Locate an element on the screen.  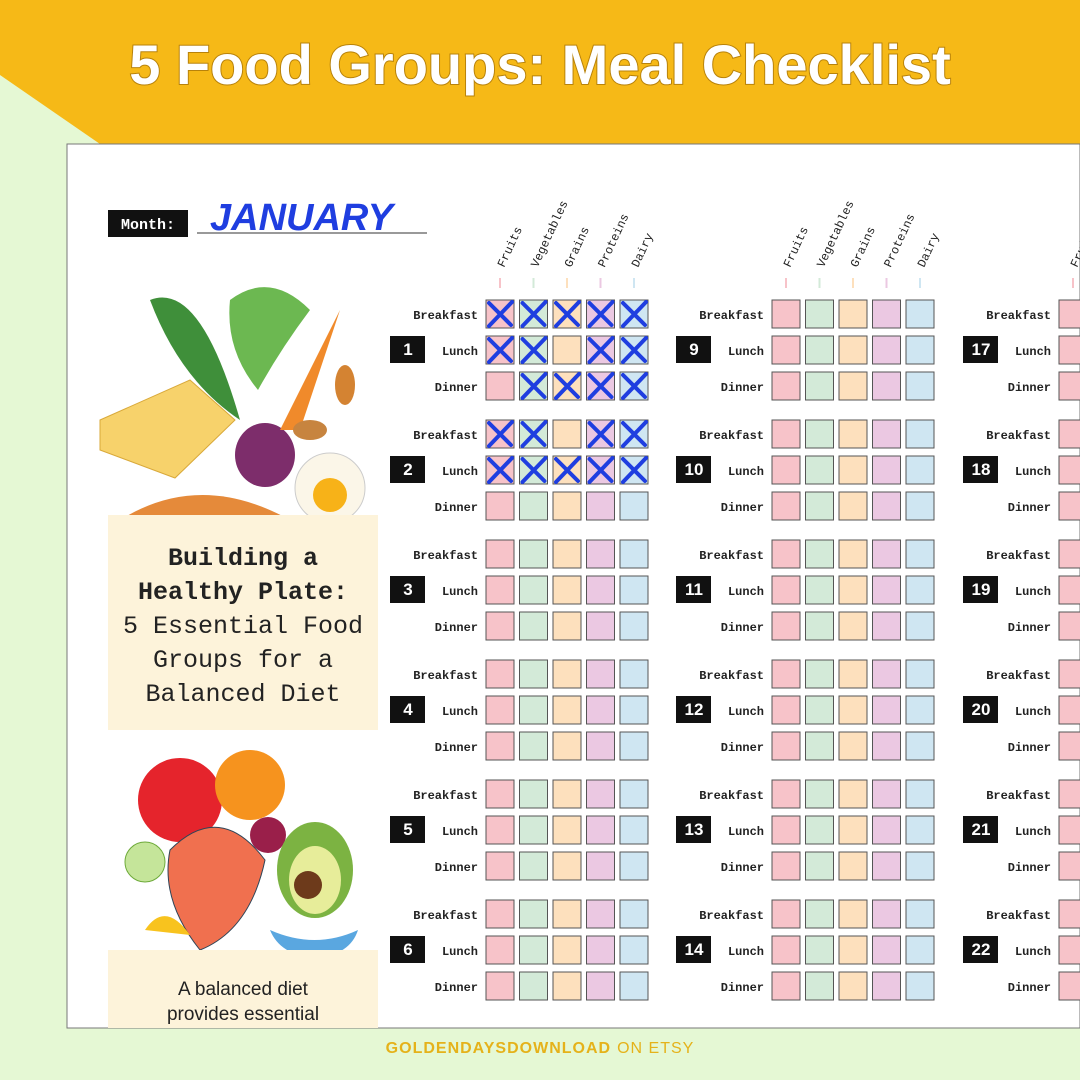
note-text: A balanced diet provides essential is located at coordinates (243, 1002).